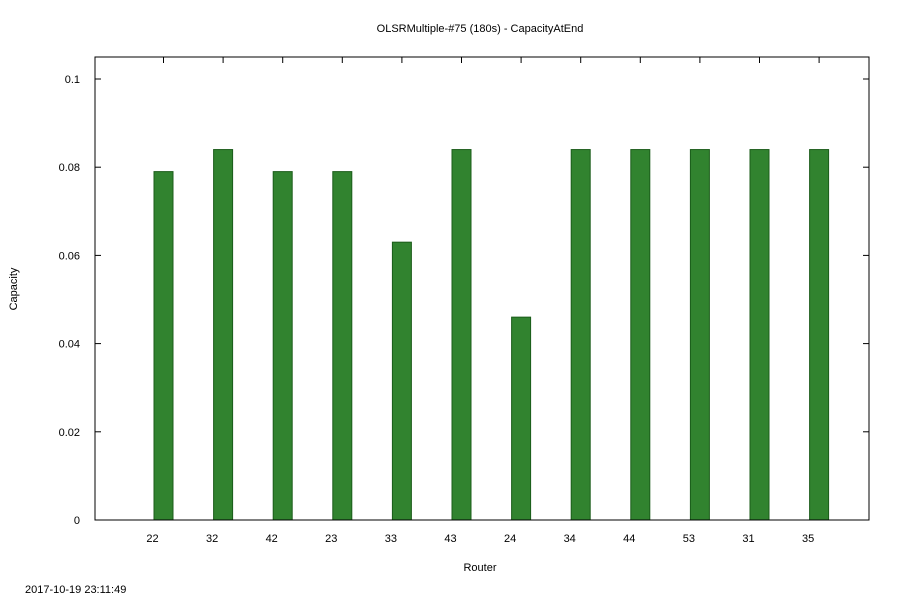  What do you see at coordinates (629, 539) in the screenshot?
I see `x-tick-label: 44` at bounding box center [629, 539].